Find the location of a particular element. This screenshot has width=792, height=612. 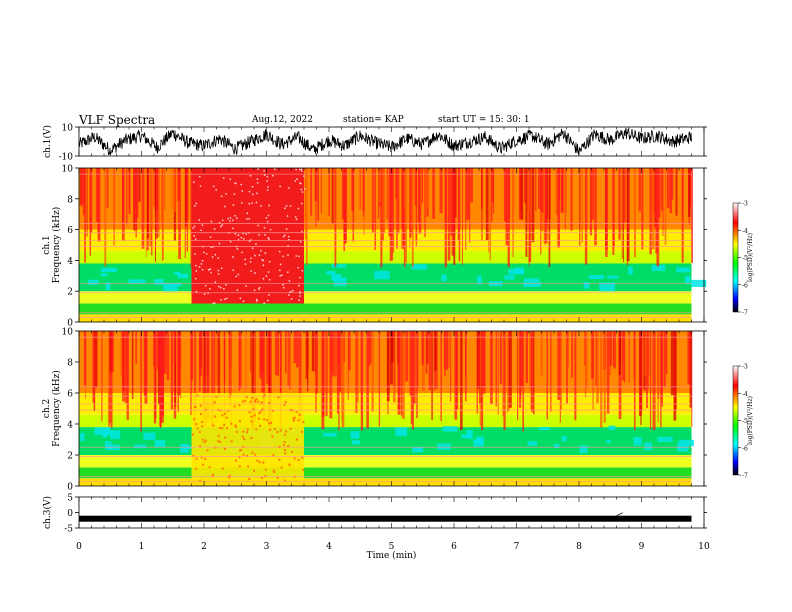

x-tick-label: 5 is located at coordinates (392, 547).